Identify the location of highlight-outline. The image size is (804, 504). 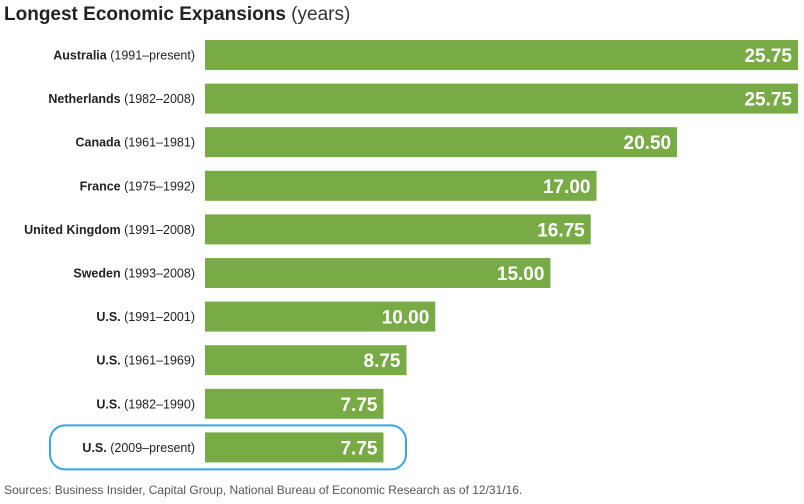
(228, 447).